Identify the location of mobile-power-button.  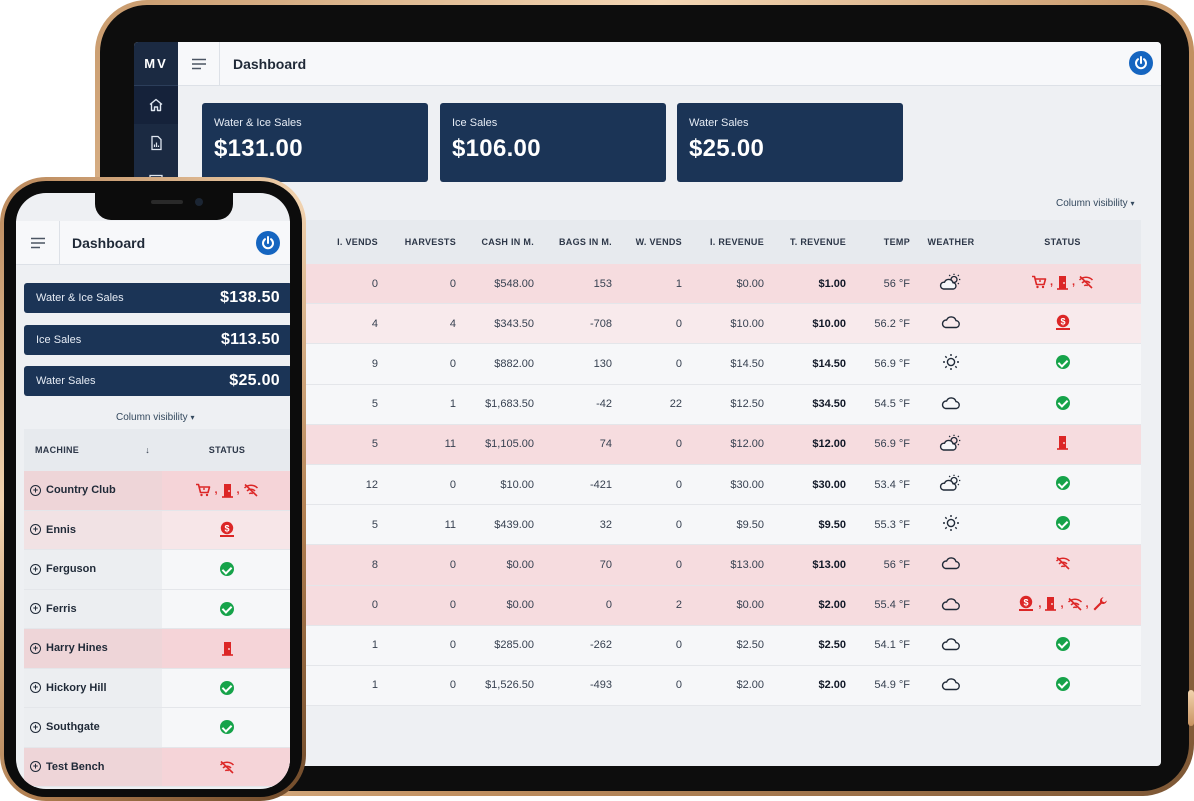
(268, 243).